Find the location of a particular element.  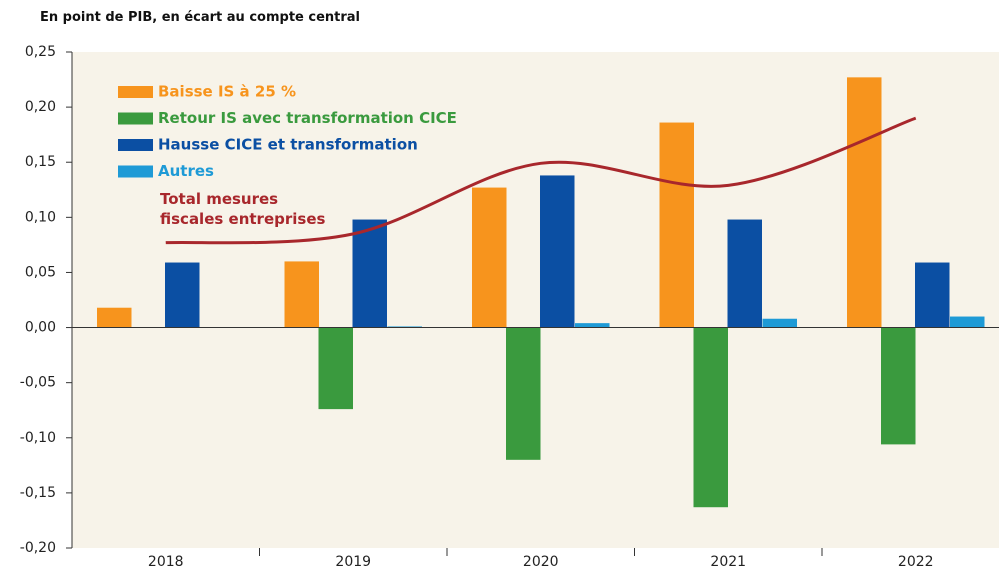

y-tick-label: -0,15 is located at coordinates (38, 493).